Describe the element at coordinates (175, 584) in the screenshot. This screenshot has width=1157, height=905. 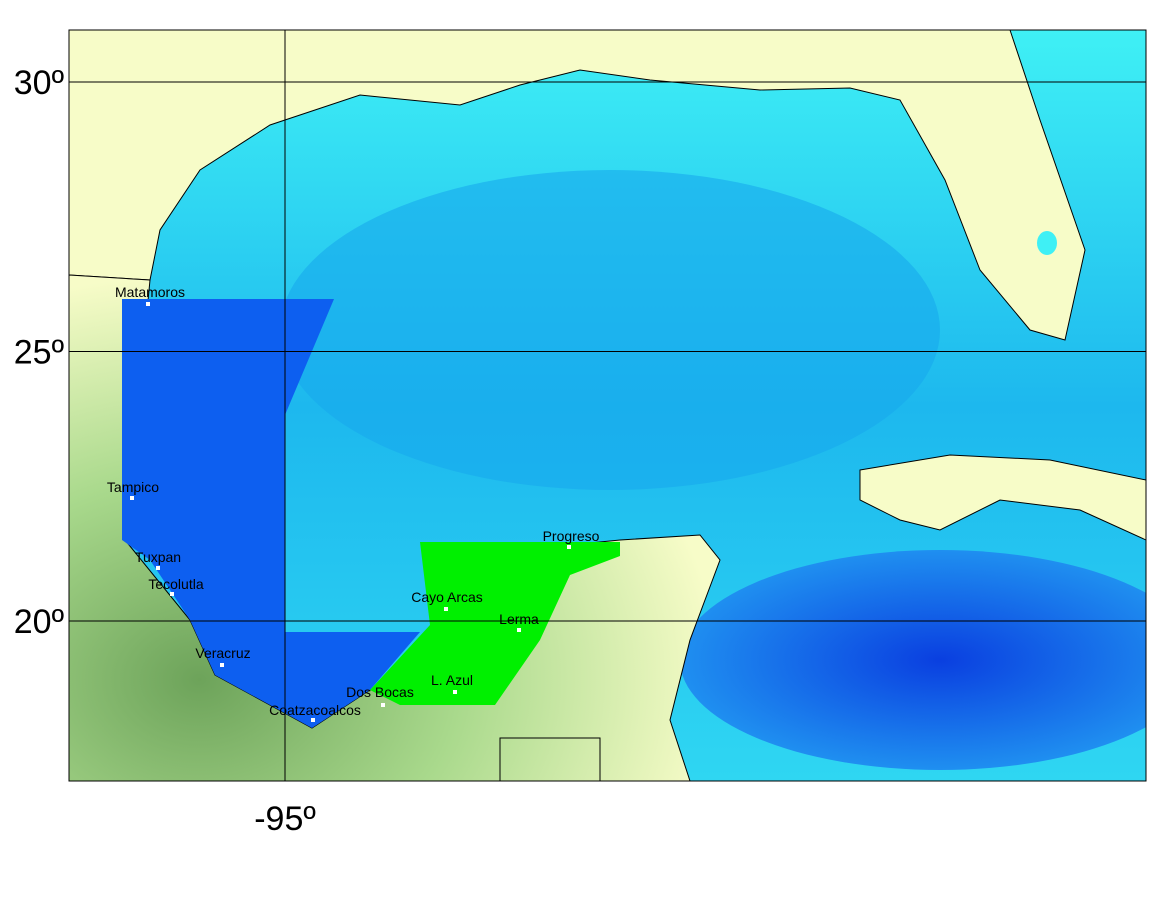
I see `place-label: Tecolutla` at that location.